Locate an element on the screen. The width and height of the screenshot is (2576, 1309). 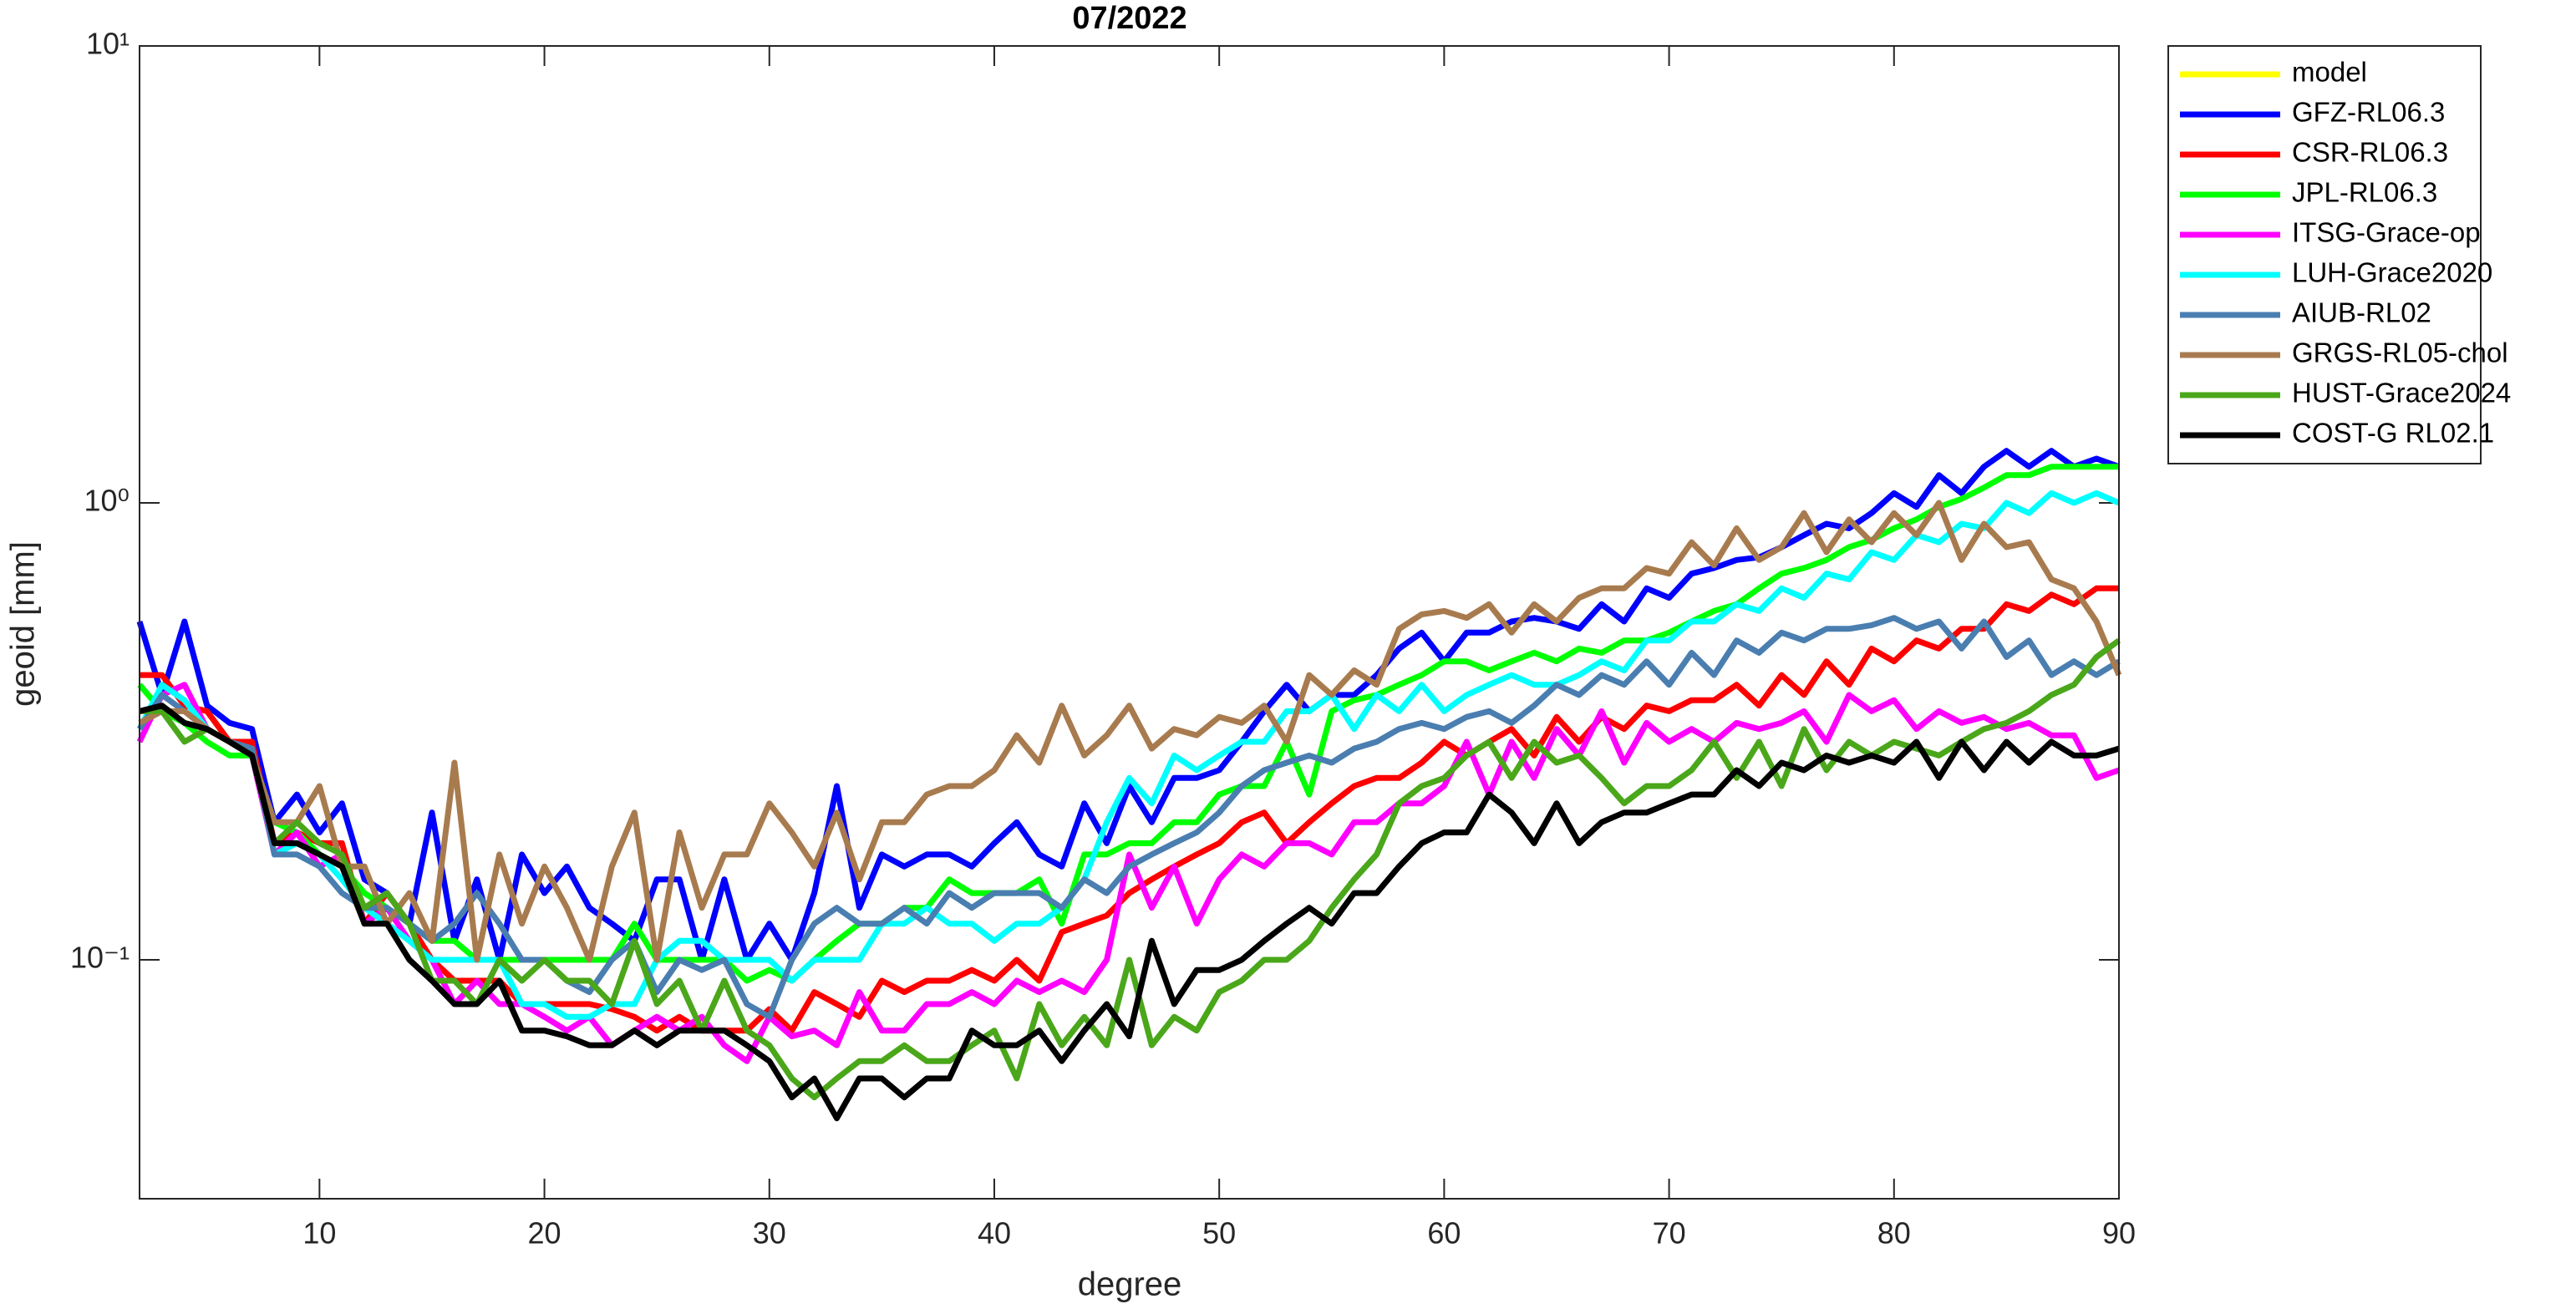
legend-label: HUST-Grace2024 is located at coordinates (2401, 393).